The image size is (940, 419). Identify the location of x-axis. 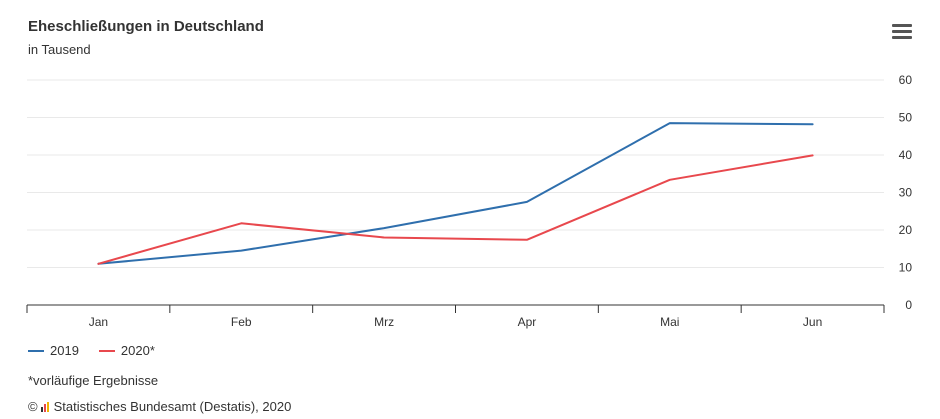
(455, 308).